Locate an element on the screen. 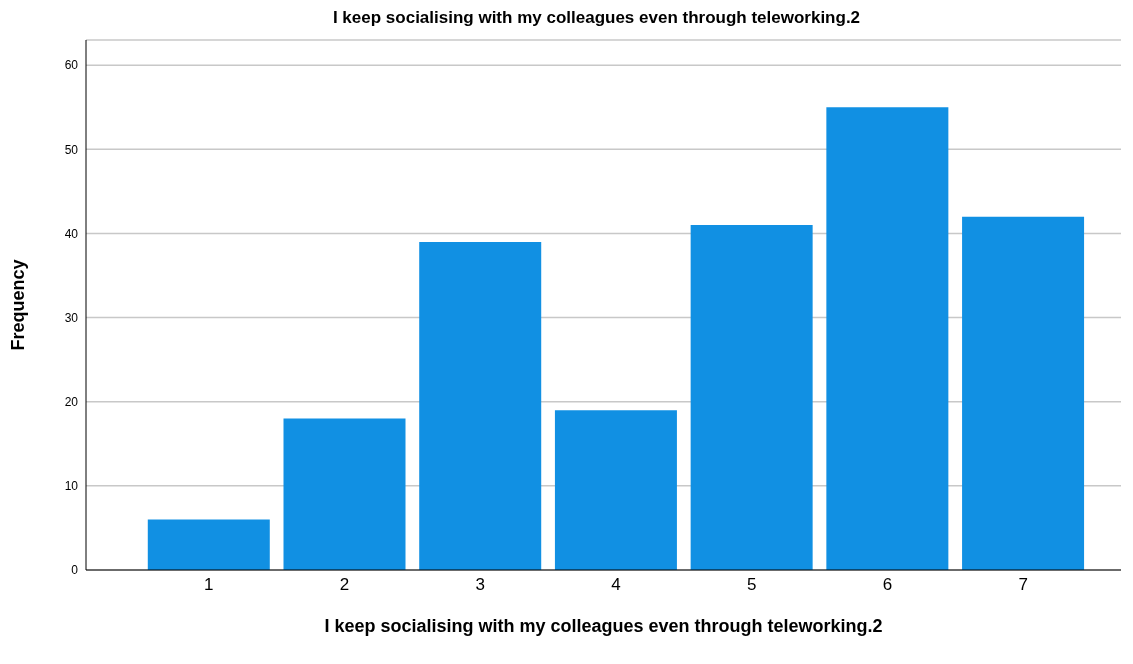 The height and width of the screenshot is (664, 1133). y-tick-label: 0 is located at coordinates (75, 570).